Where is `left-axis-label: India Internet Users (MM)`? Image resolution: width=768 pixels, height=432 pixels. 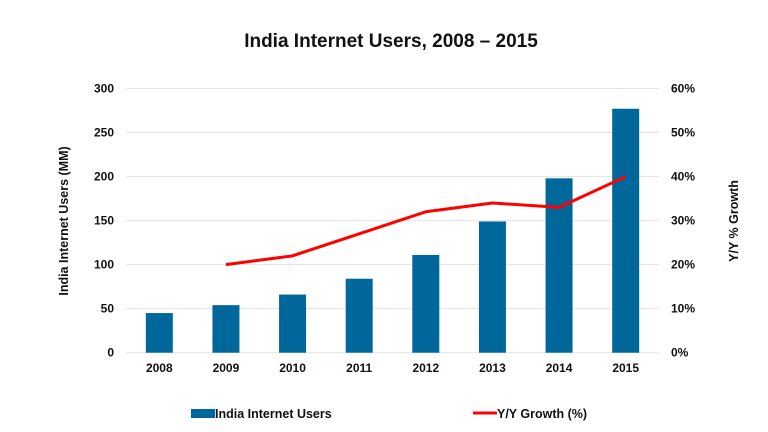
left-axis-label: India Internet Users (MM) is located at coordinates (64, 220).